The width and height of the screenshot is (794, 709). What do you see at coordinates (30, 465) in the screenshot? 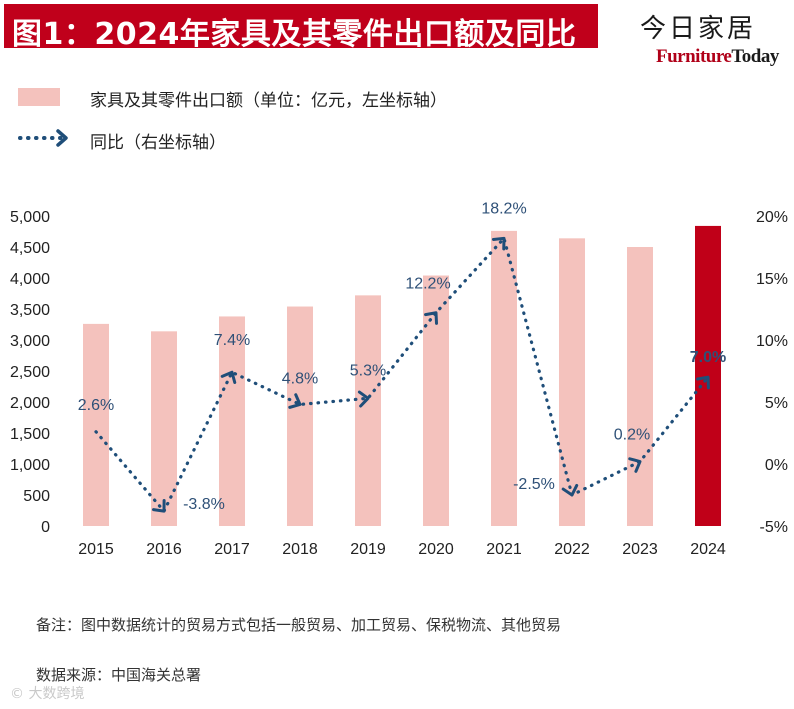
I see `left-tick-label: 1,000` at bounding box center [30, 465].